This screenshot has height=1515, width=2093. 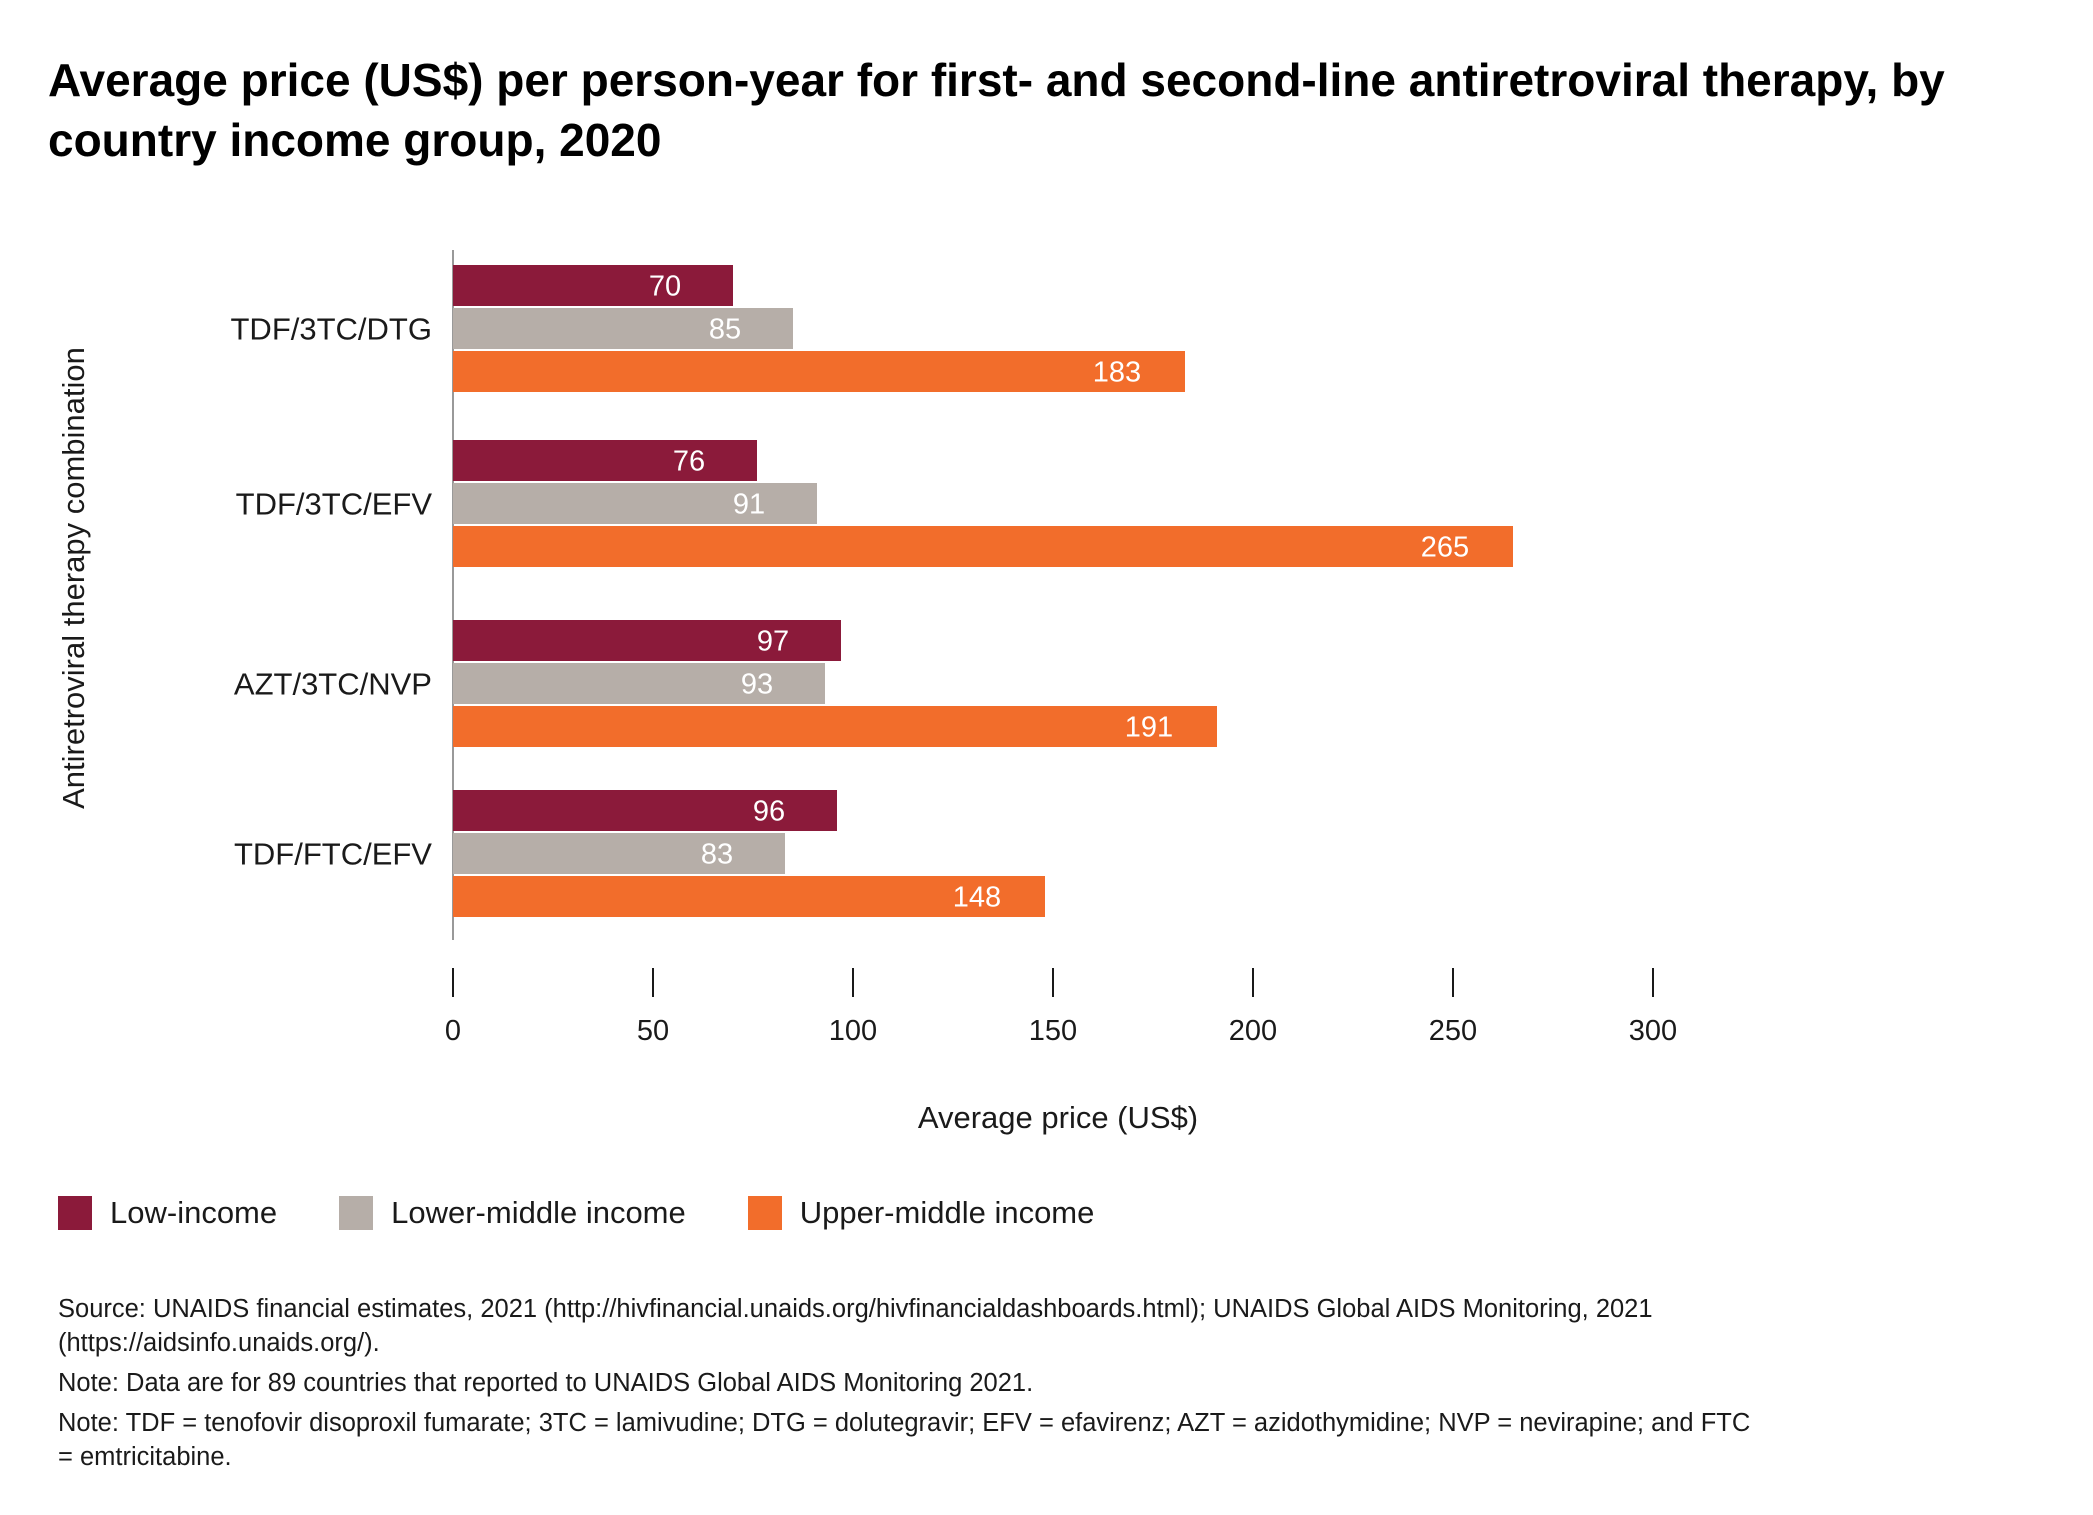 I want to click on bar-lower-middle-income-tdf-3tc-dtg, so click(x=623, y=328).